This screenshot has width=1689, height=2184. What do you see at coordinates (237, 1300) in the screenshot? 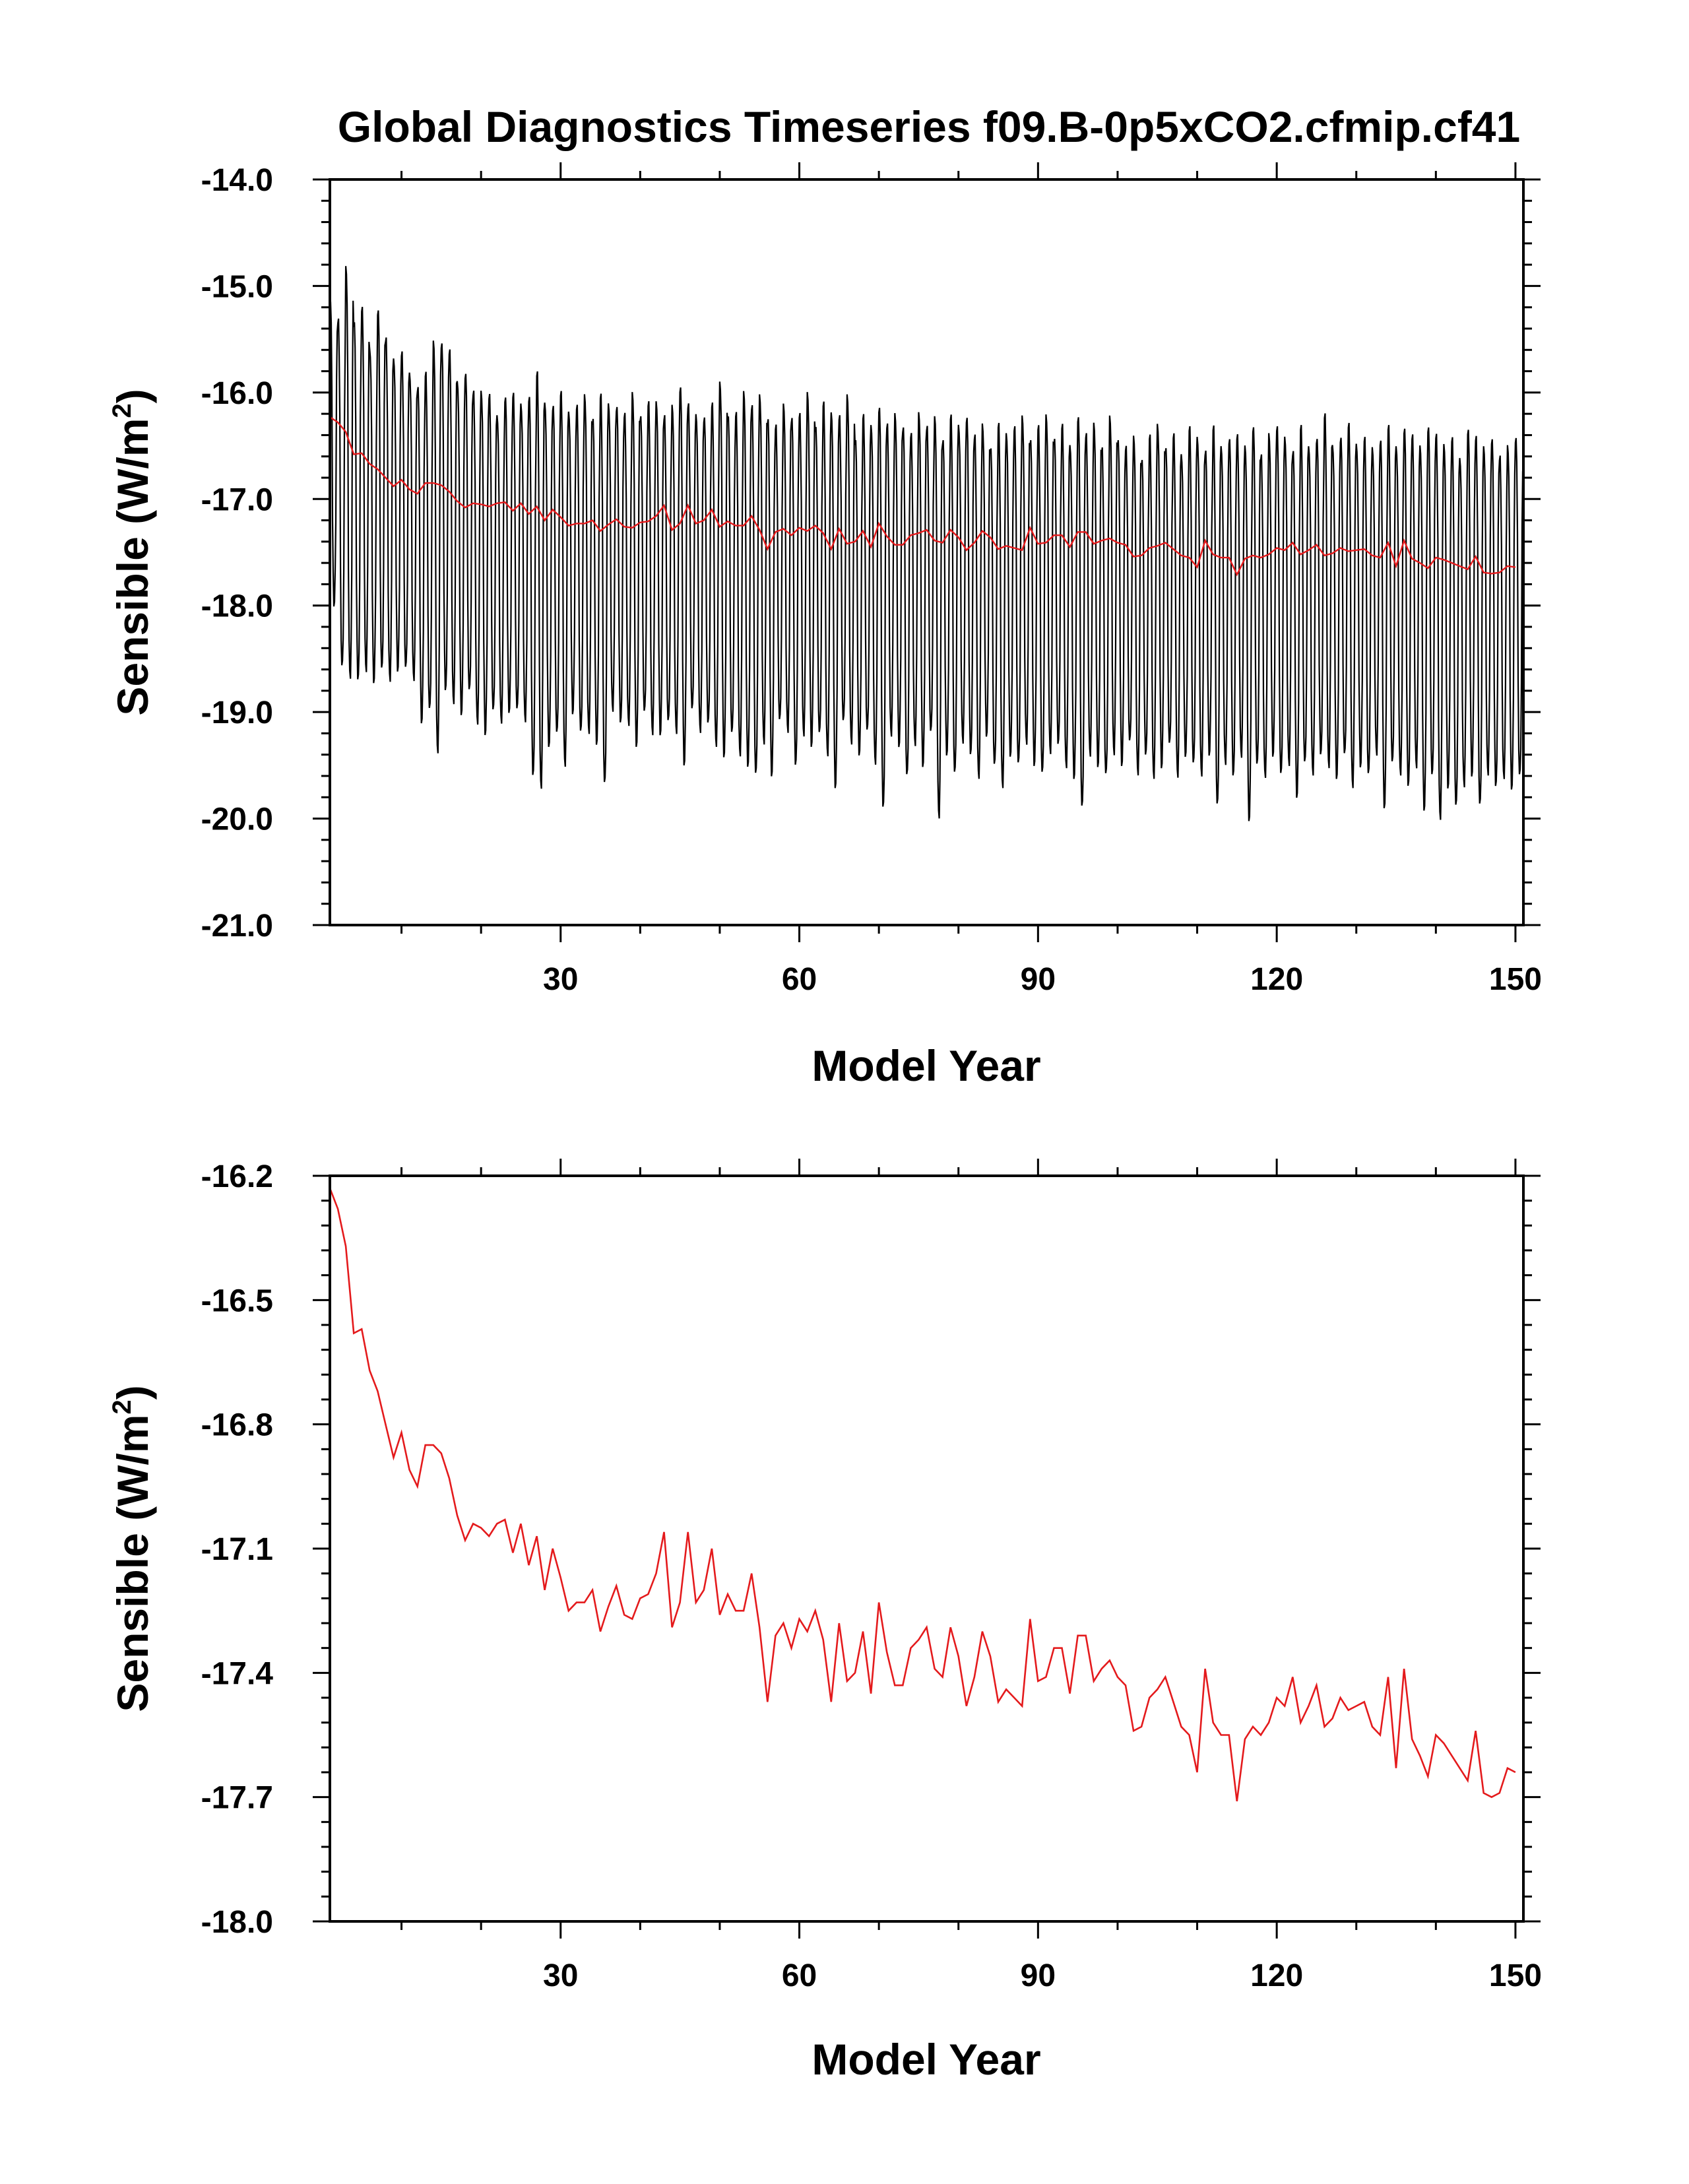
I see `y-tick-label: -16.5` at bounding box center [237, 1300].